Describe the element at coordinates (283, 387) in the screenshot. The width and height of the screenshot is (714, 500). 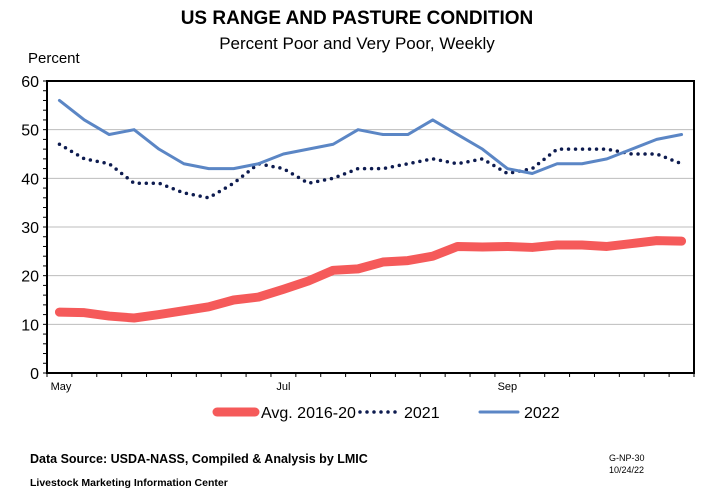
I see `x-tick-label: Jul` at that location.